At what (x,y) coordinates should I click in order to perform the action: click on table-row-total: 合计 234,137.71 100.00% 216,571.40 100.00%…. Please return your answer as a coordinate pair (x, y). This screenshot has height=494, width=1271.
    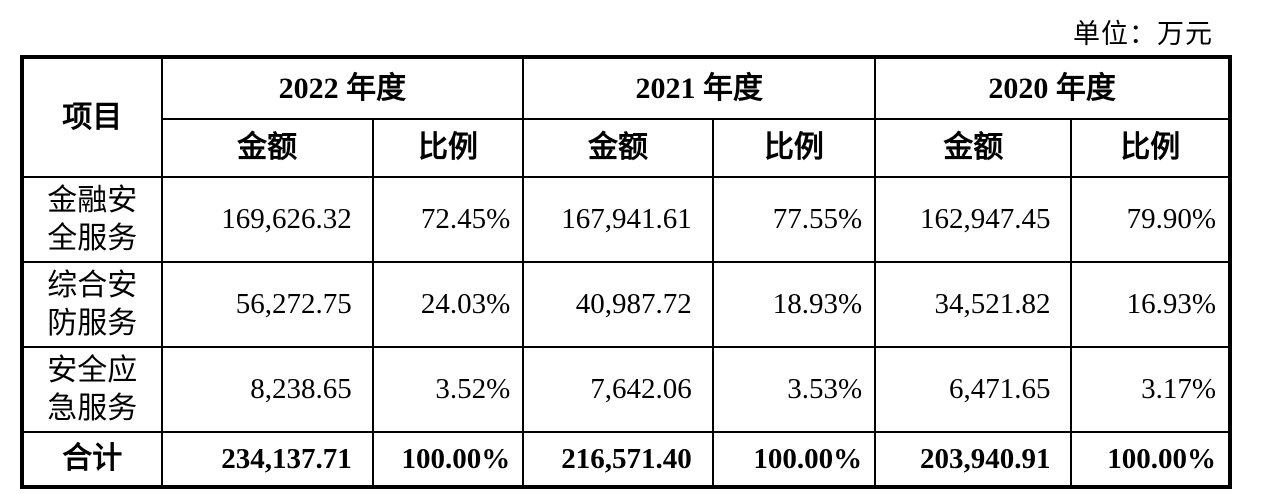
    Looking at the image, I should click on (626, 459).